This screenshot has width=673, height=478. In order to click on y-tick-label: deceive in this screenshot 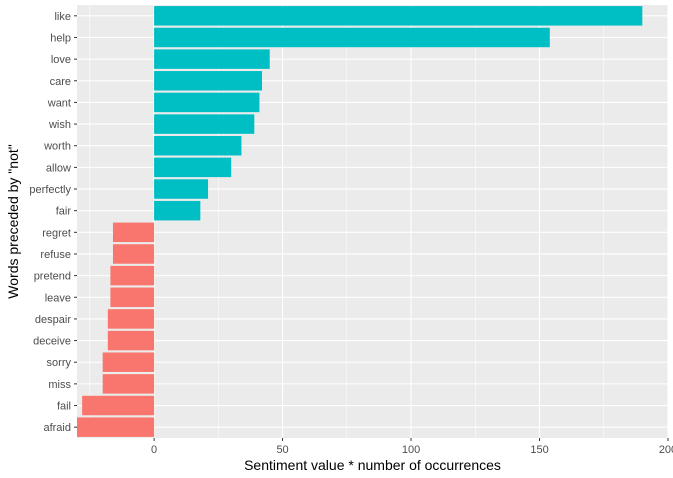, I will do `click(52, 342)`.